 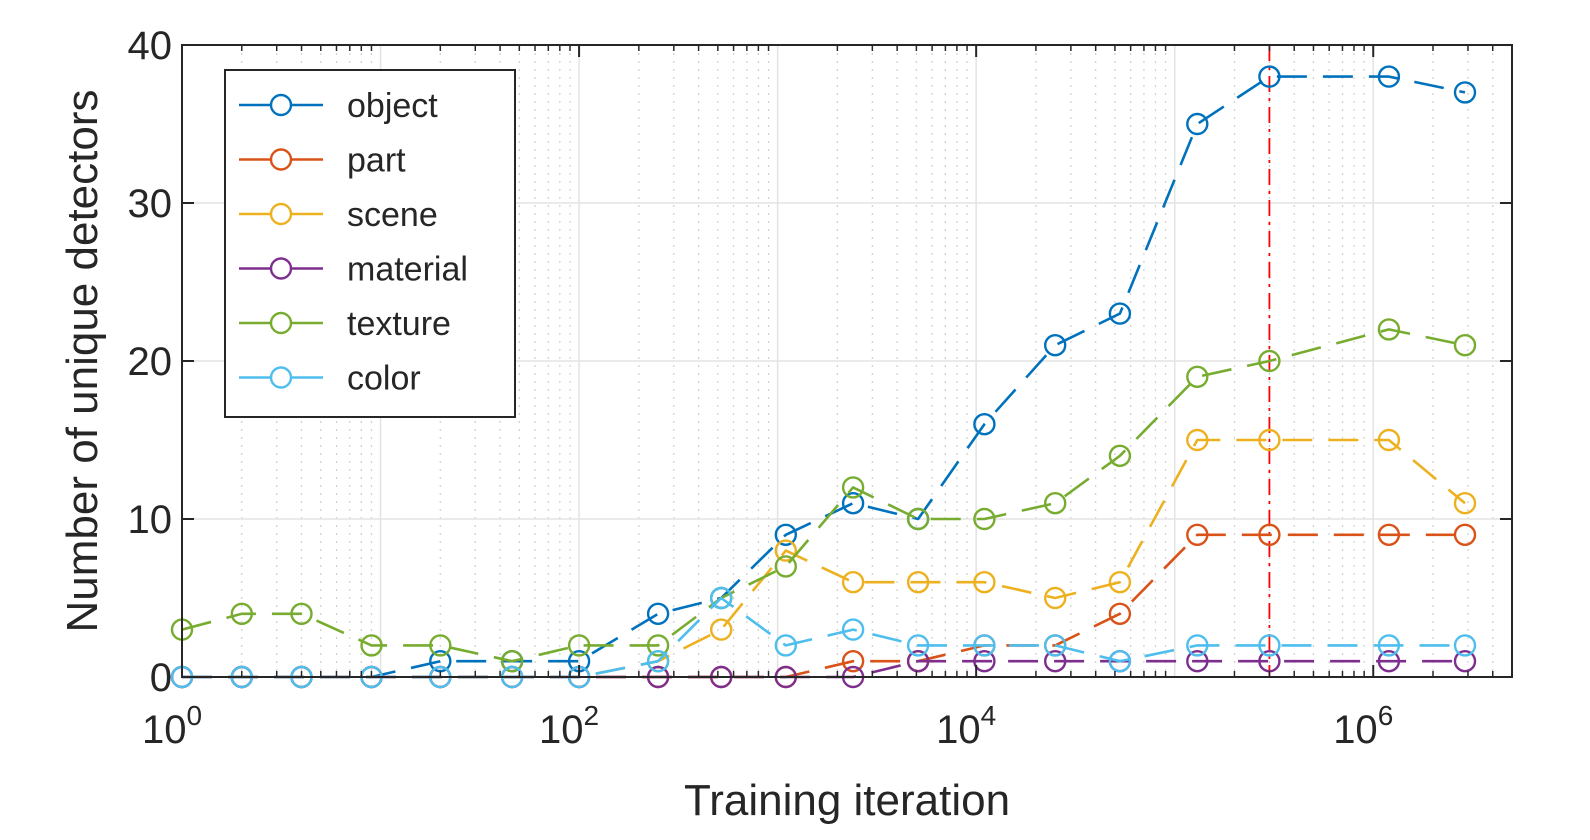 What do you see at coordinates (407, 270) in the screenshot?
I see `legend-label: material` at bounding box center [407, 270].